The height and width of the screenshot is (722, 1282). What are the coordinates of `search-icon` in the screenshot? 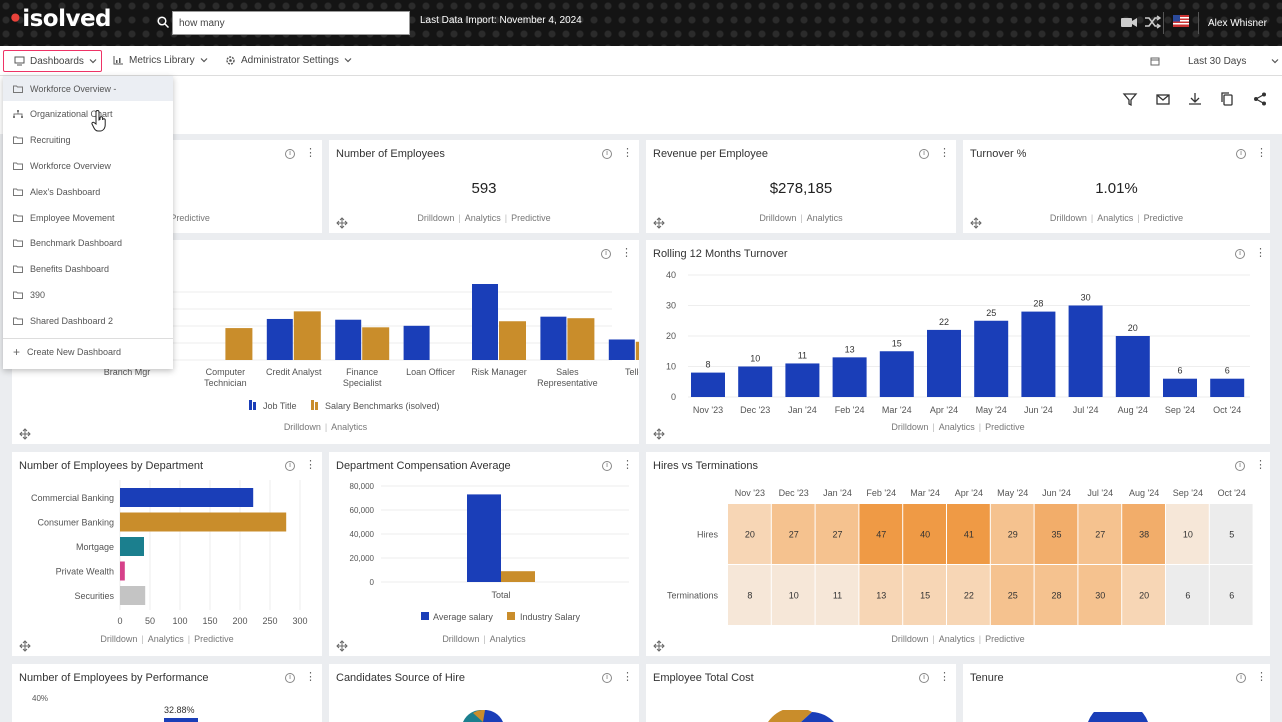 It's located at (163, 22).